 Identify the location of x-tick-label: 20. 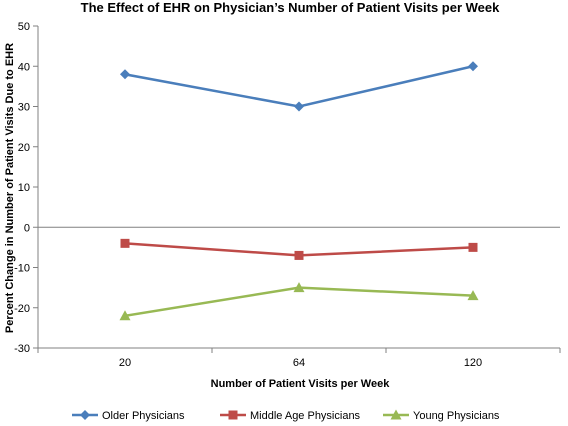
(125, 363).